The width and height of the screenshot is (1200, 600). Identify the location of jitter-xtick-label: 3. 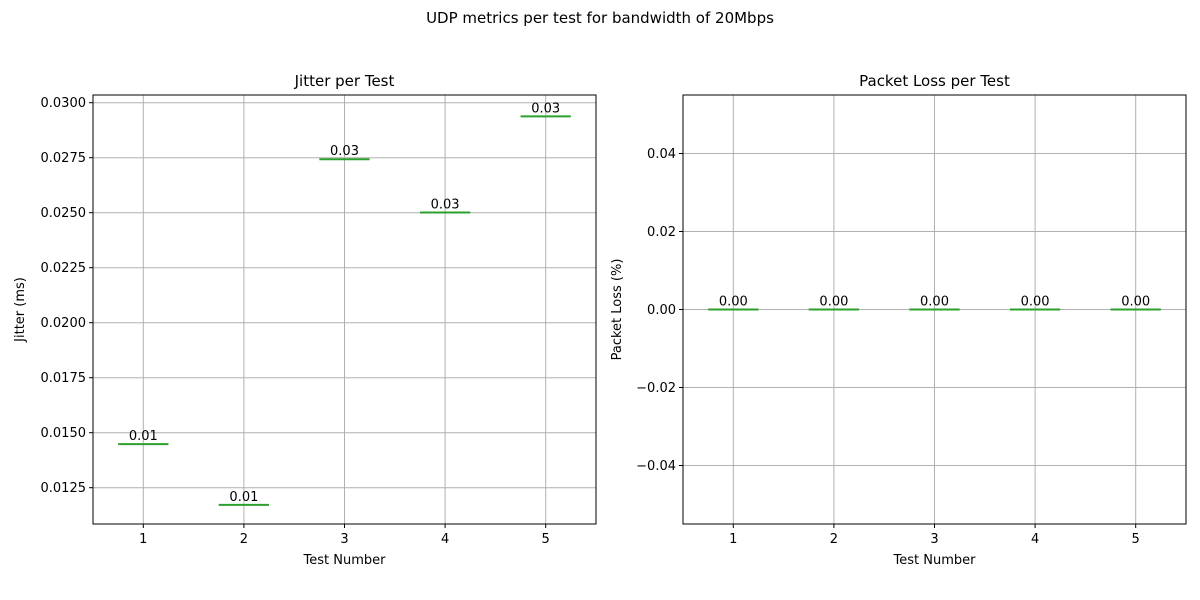
(344, 539).